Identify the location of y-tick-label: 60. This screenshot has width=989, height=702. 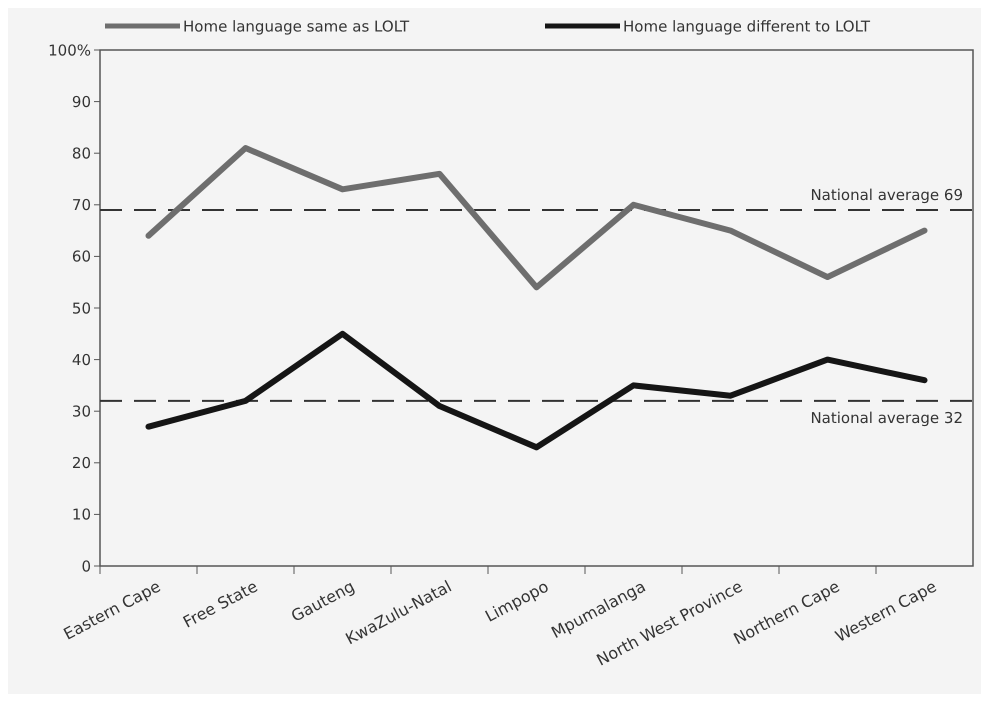
(81, 257).